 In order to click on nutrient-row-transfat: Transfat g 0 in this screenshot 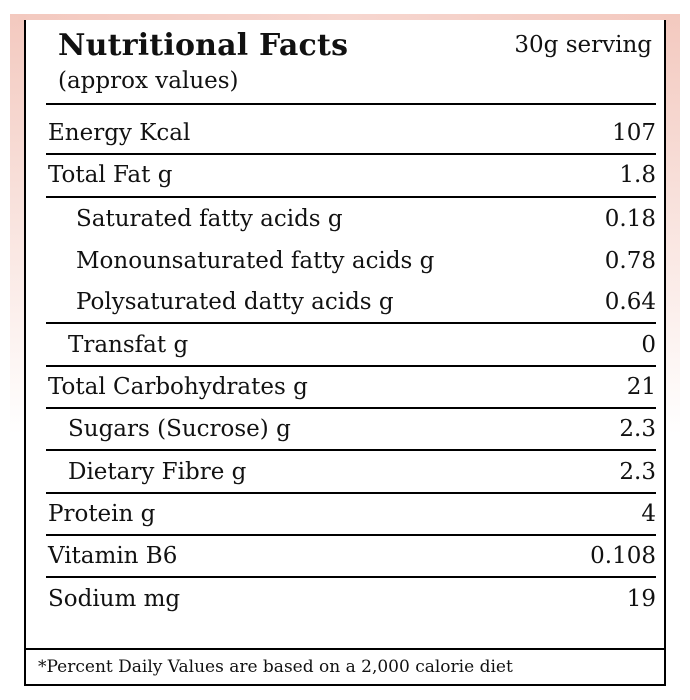, I will do `click(351, 345)`.